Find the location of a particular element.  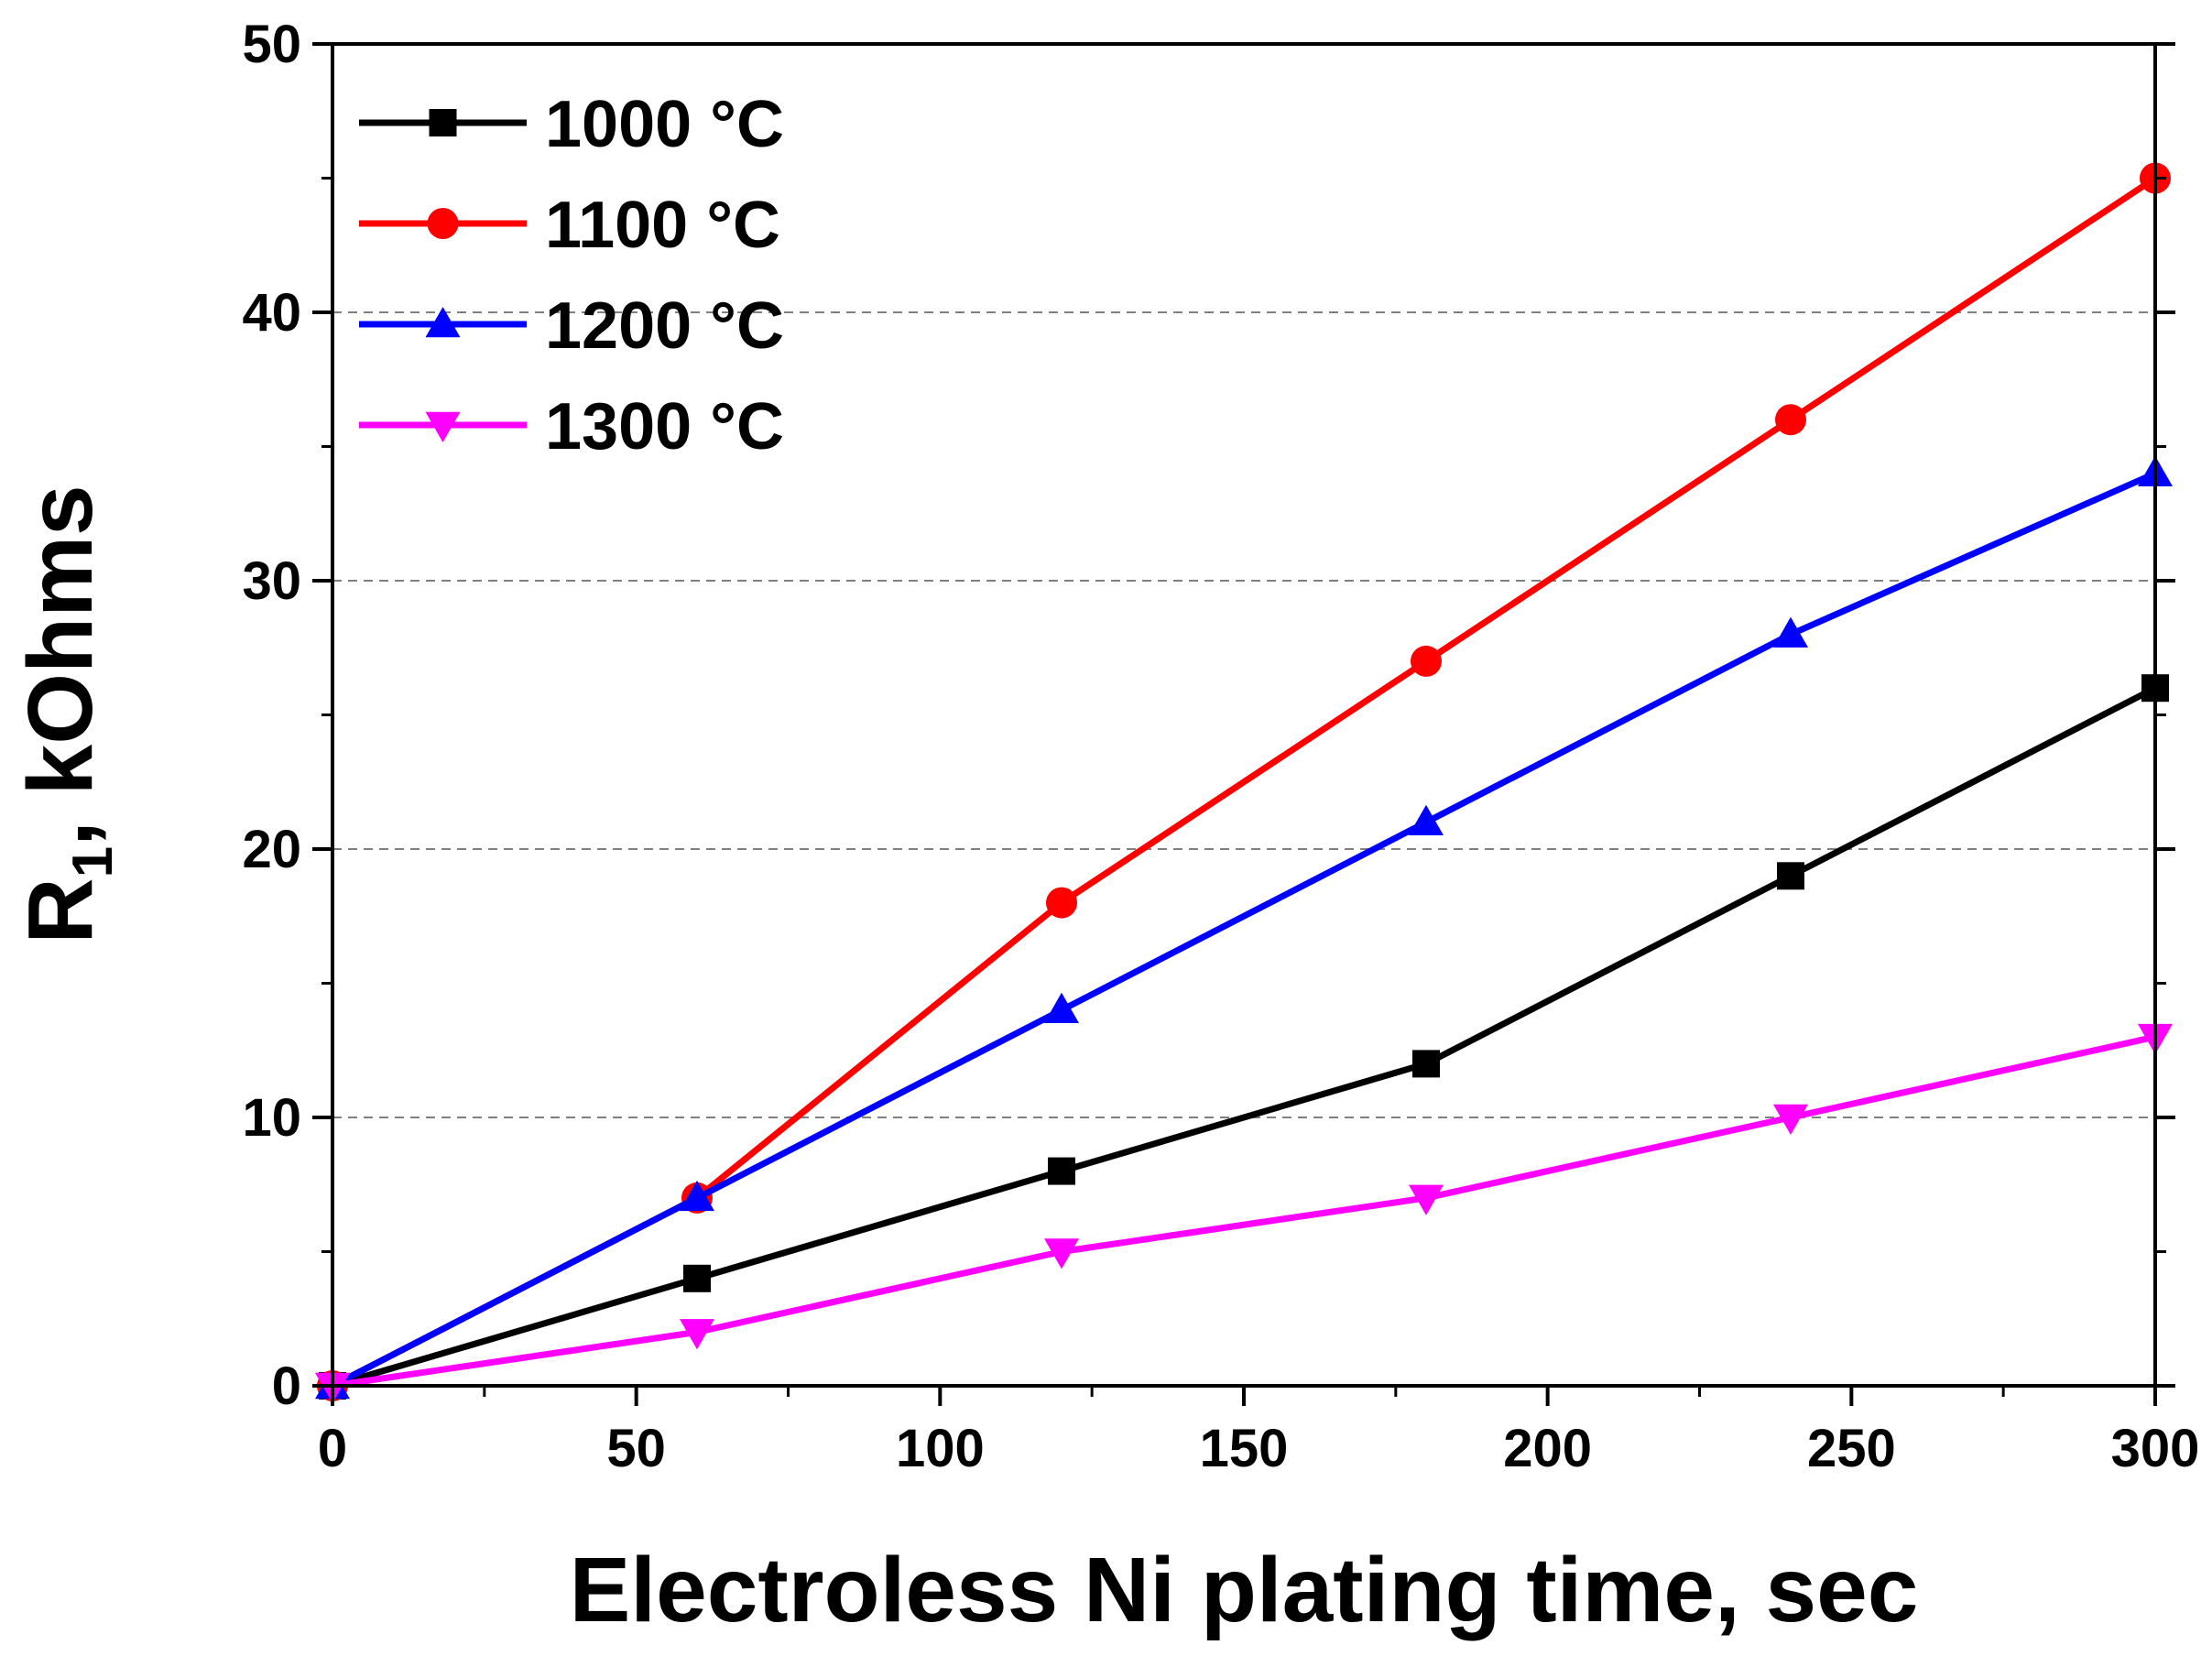

y-axis-title-main: R is located at coordinates (61, 910).